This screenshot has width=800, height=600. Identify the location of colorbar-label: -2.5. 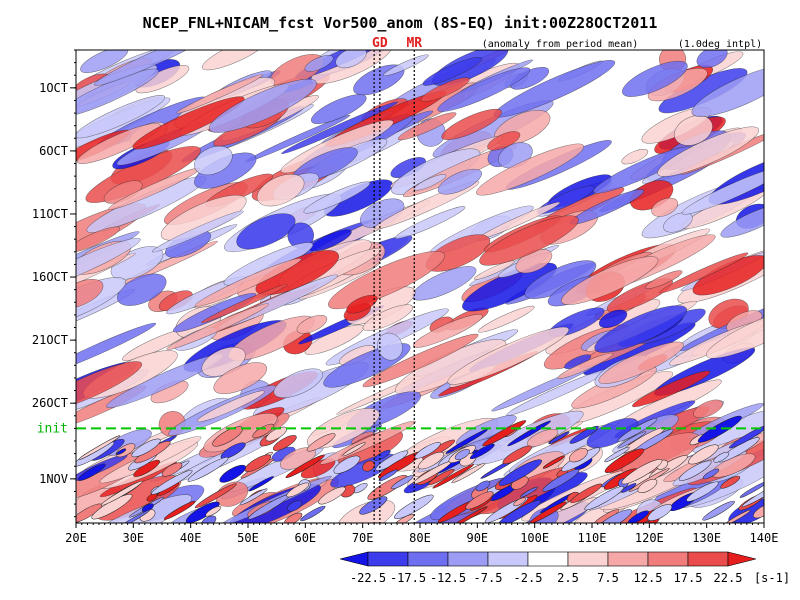
(528, 578).